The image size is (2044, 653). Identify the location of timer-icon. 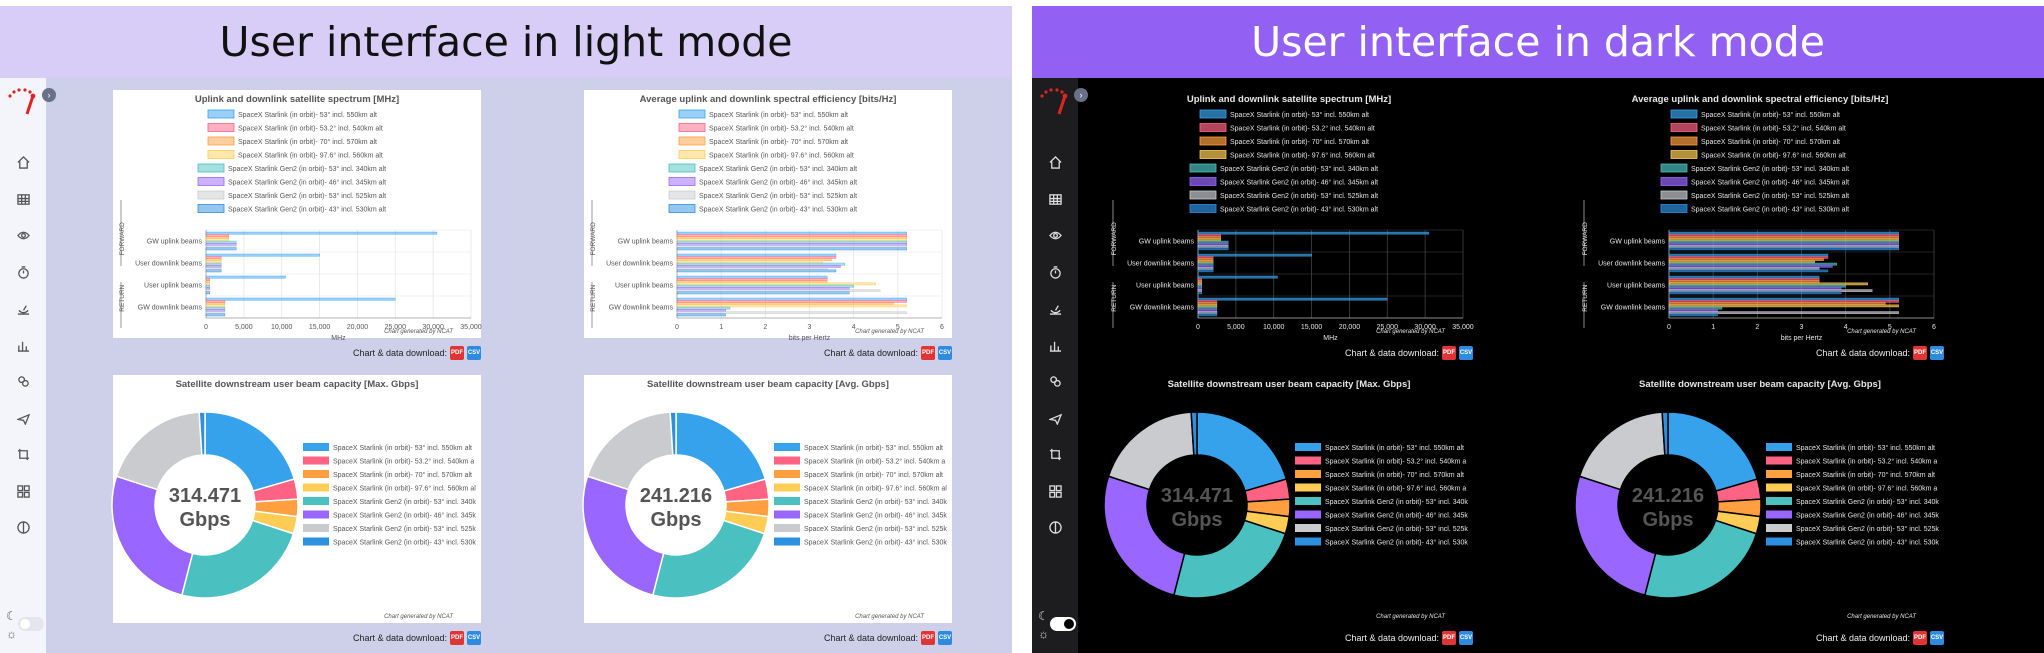
(1055, 272).